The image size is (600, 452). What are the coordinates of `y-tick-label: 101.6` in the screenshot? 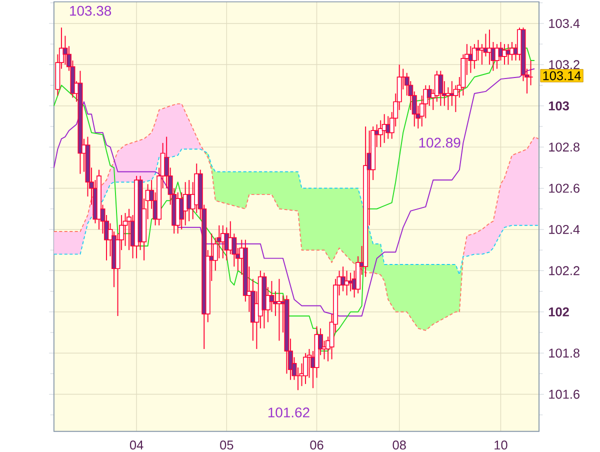 It's located at (564, 394).